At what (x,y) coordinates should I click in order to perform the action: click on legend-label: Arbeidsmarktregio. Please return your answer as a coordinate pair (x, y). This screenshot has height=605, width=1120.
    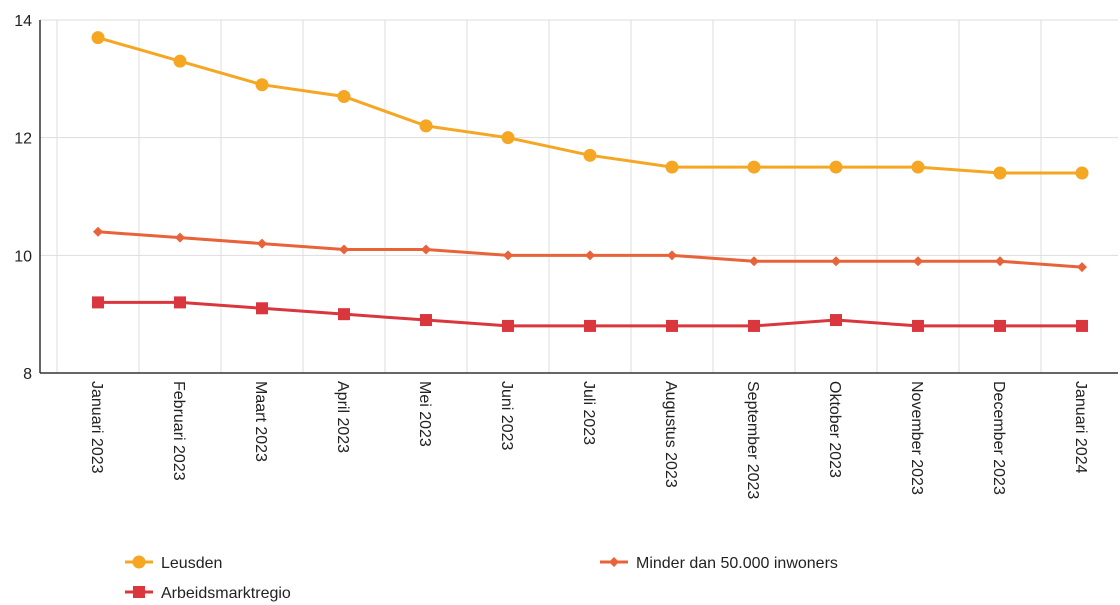
    Looking at the image, I should click on (226, 593).